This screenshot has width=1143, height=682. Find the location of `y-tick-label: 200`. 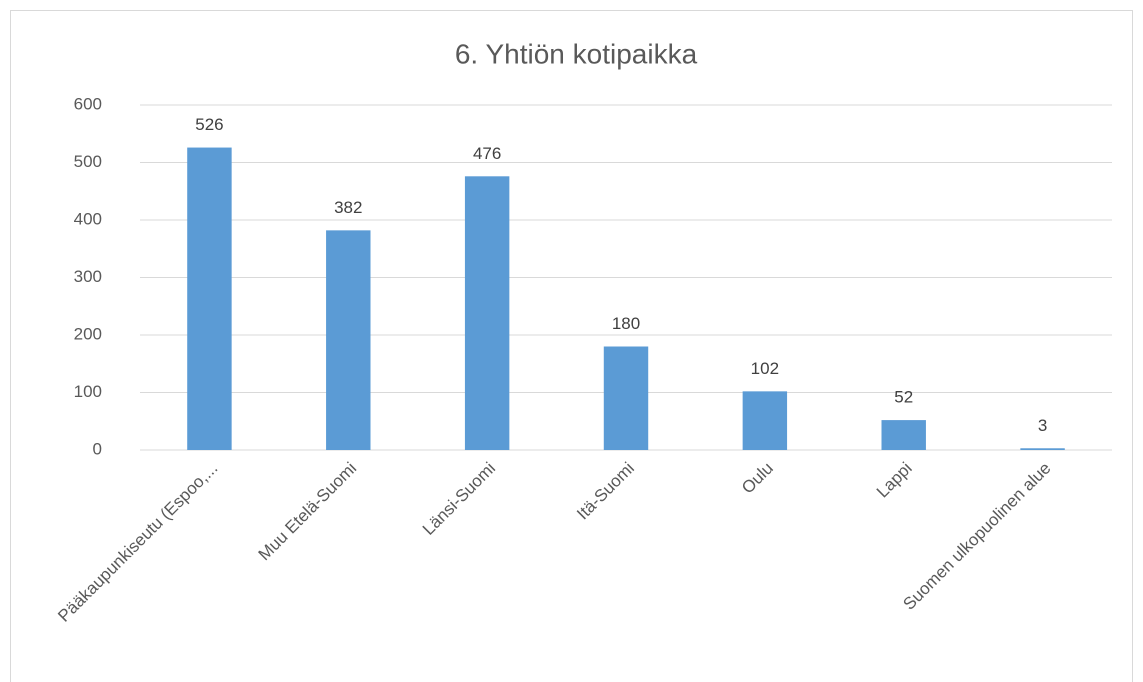

y-tick-label: 200 is located at coordinates (88, 333).